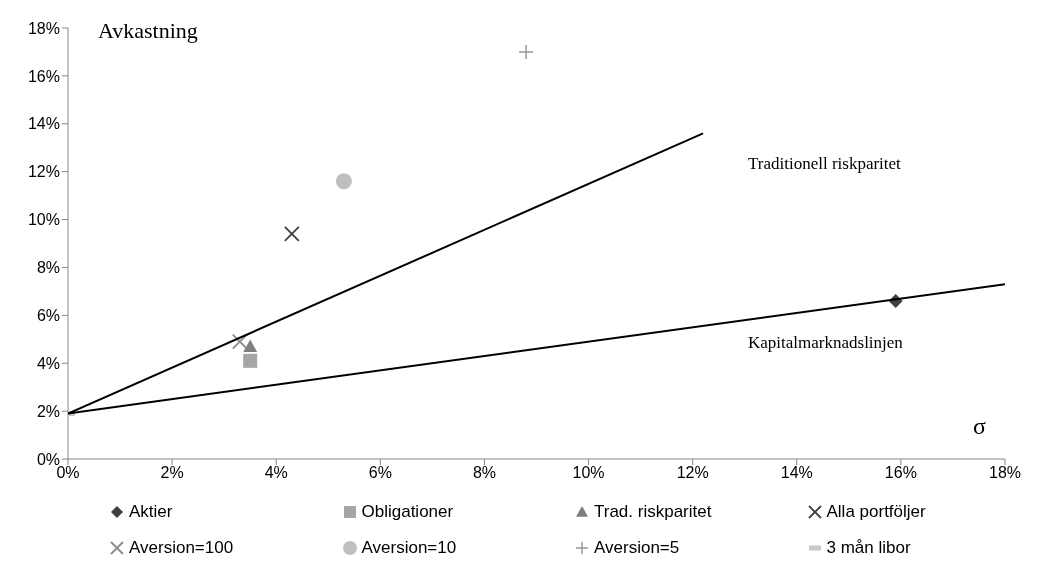 This screenshot has width=1037, height=585. Describe the element at coordinates (43, 220) in the screenshot. I see `y-tick-label: 10%` at that location.